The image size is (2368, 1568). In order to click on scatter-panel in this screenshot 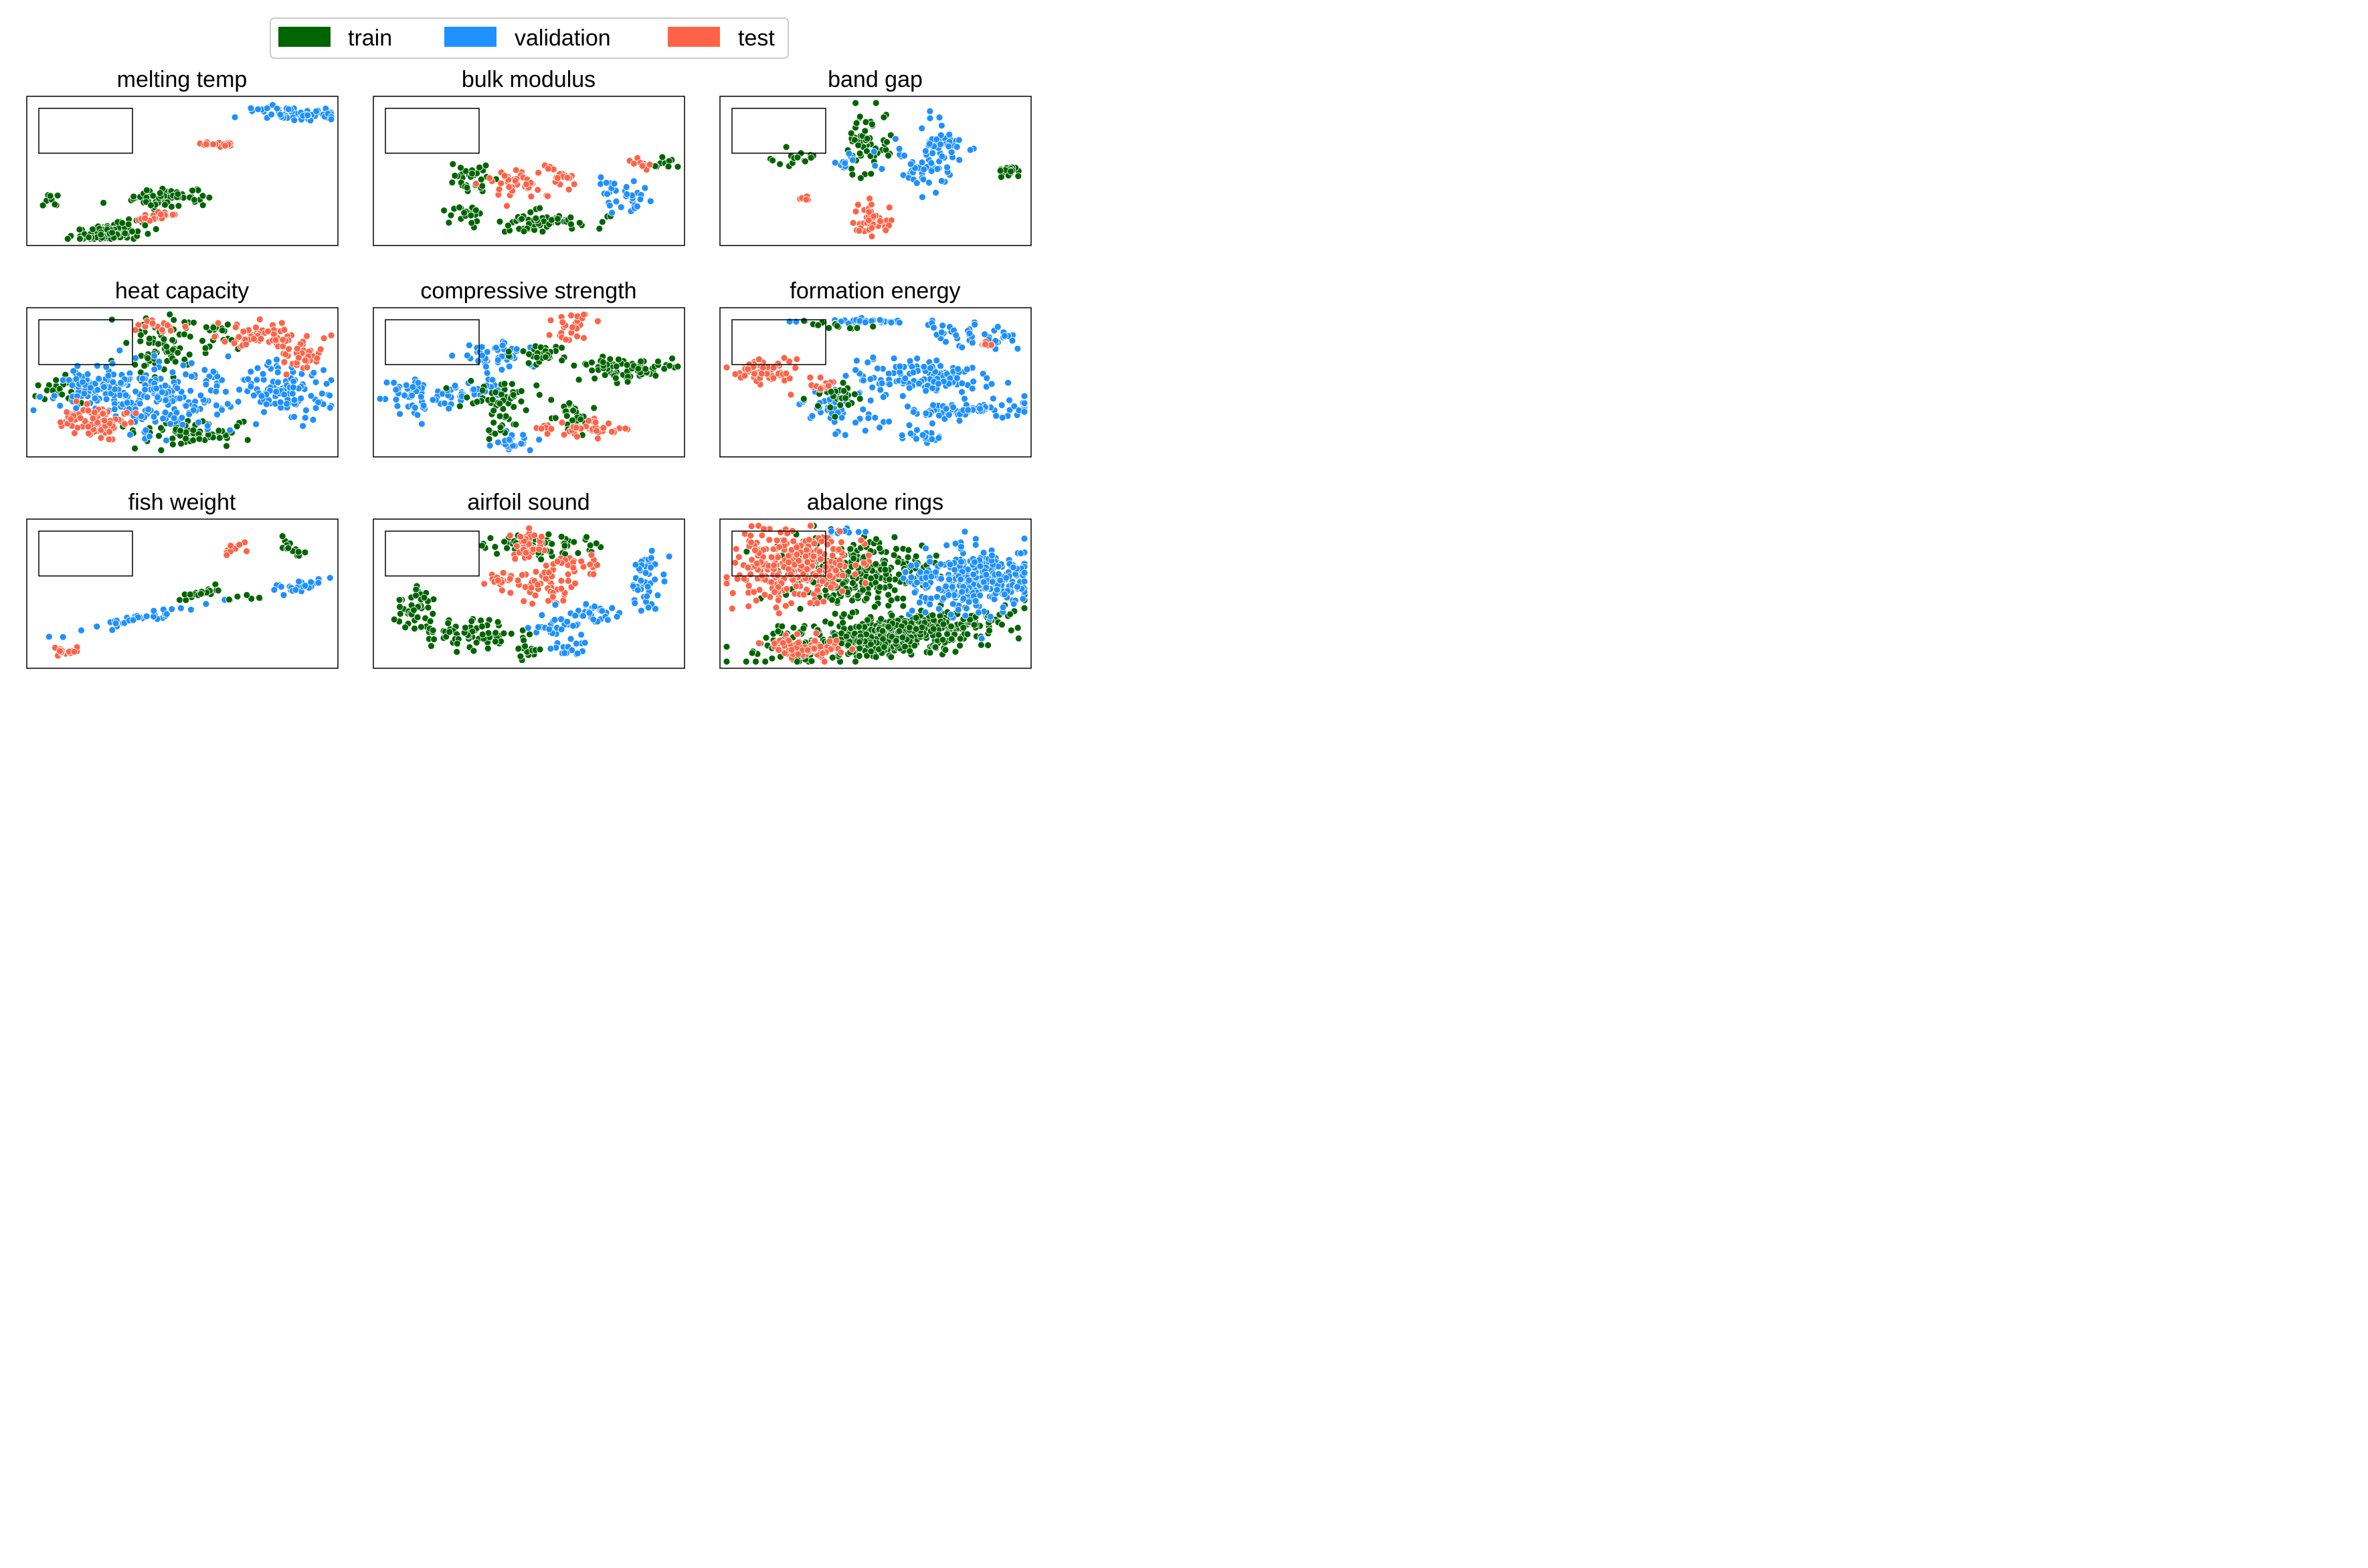, I will do `click(875, 382)`.